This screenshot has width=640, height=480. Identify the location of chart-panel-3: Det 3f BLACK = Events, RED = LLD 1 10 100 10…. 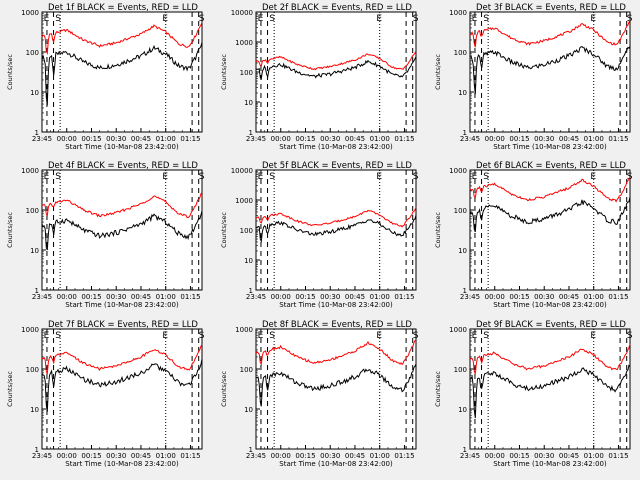
(533, 77).